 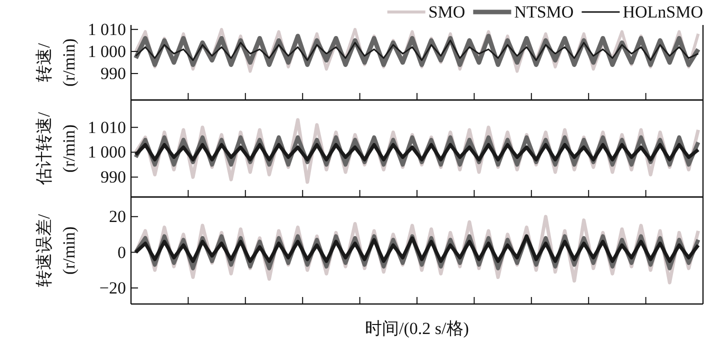 What do you see at coordinates (56, 250) in the screenshot?
I see `y-axis-title: 转速误差/ (r/min)` at bounding box center [56, 250].